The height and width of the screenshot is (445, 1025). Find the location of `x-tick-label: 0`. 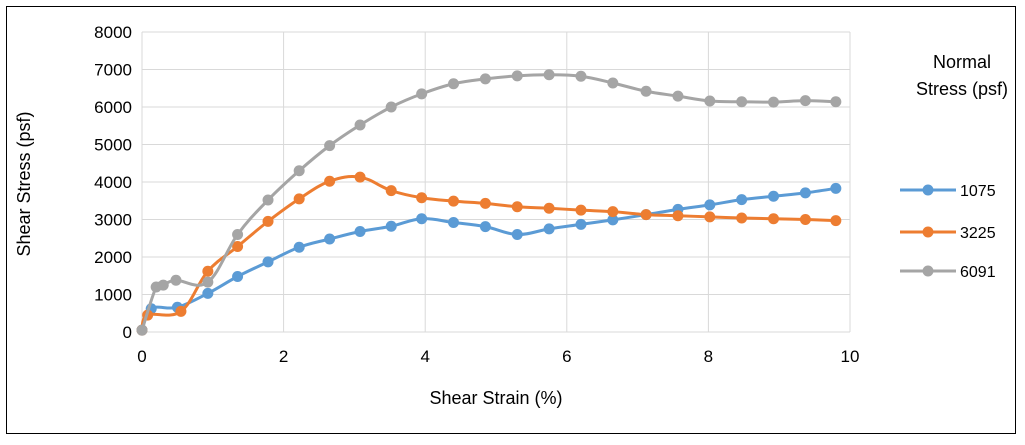

x-tick-label: 0 is located at coordinates (141, 356).